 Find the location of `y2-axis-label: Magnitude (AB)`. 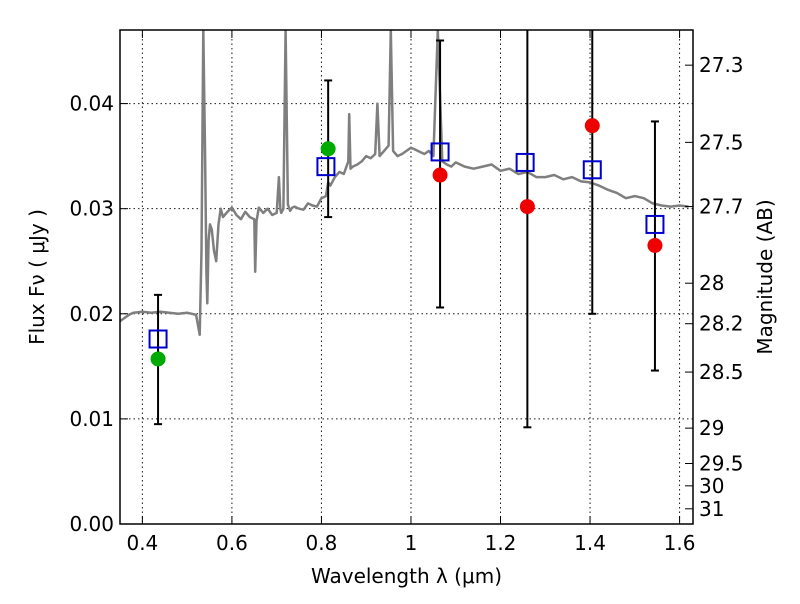

y2-axis-label: Magnitude (AB) is located at coordinates (765, 276).